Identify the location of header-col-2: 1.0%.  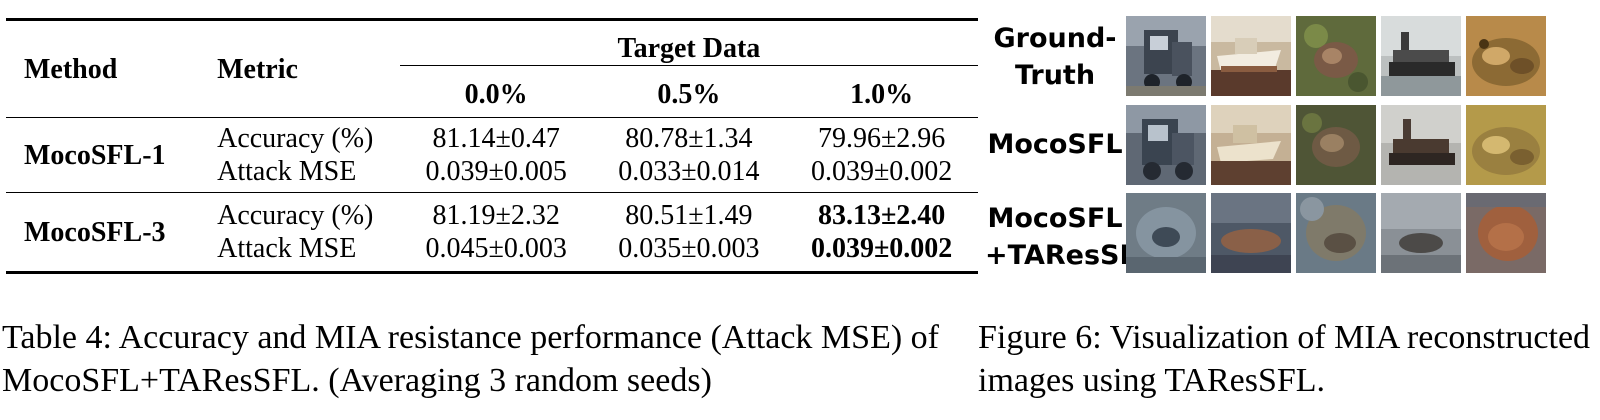
(882, 94).